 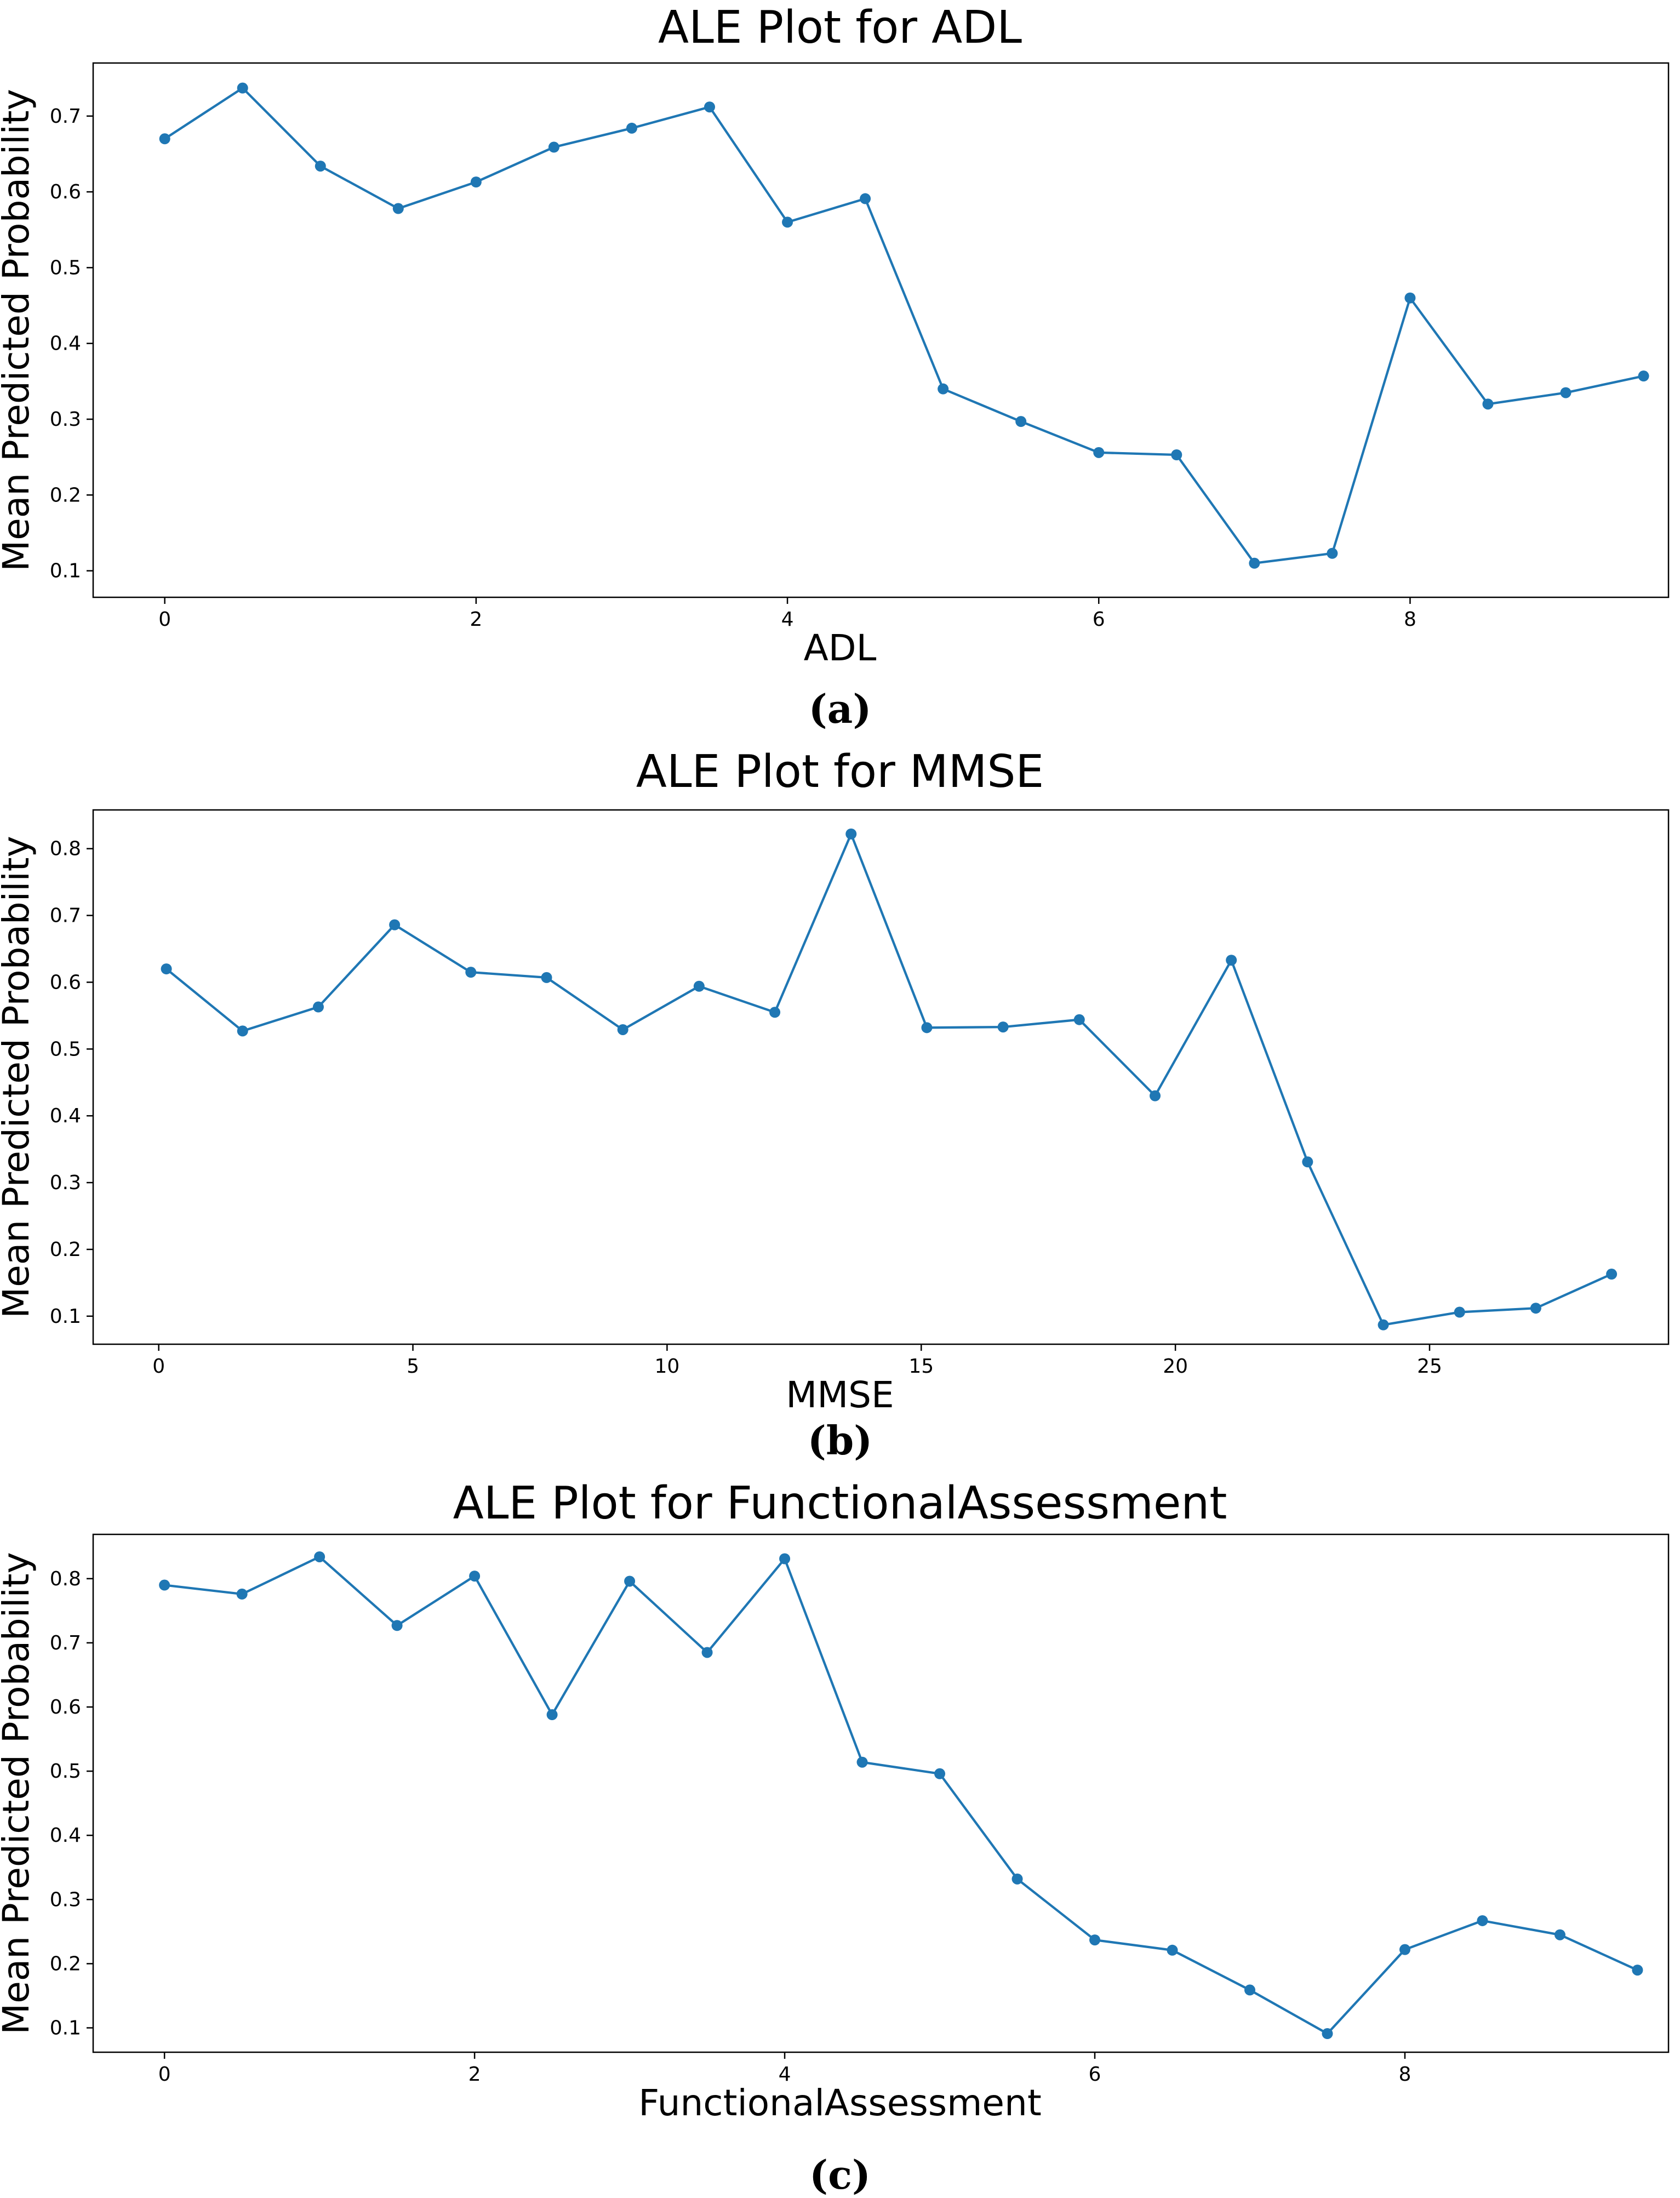 What do you see at coordinates (413, 1365) in the screenshot?
I see `x-tick-label: 5` at bounding box center [413, 1365].